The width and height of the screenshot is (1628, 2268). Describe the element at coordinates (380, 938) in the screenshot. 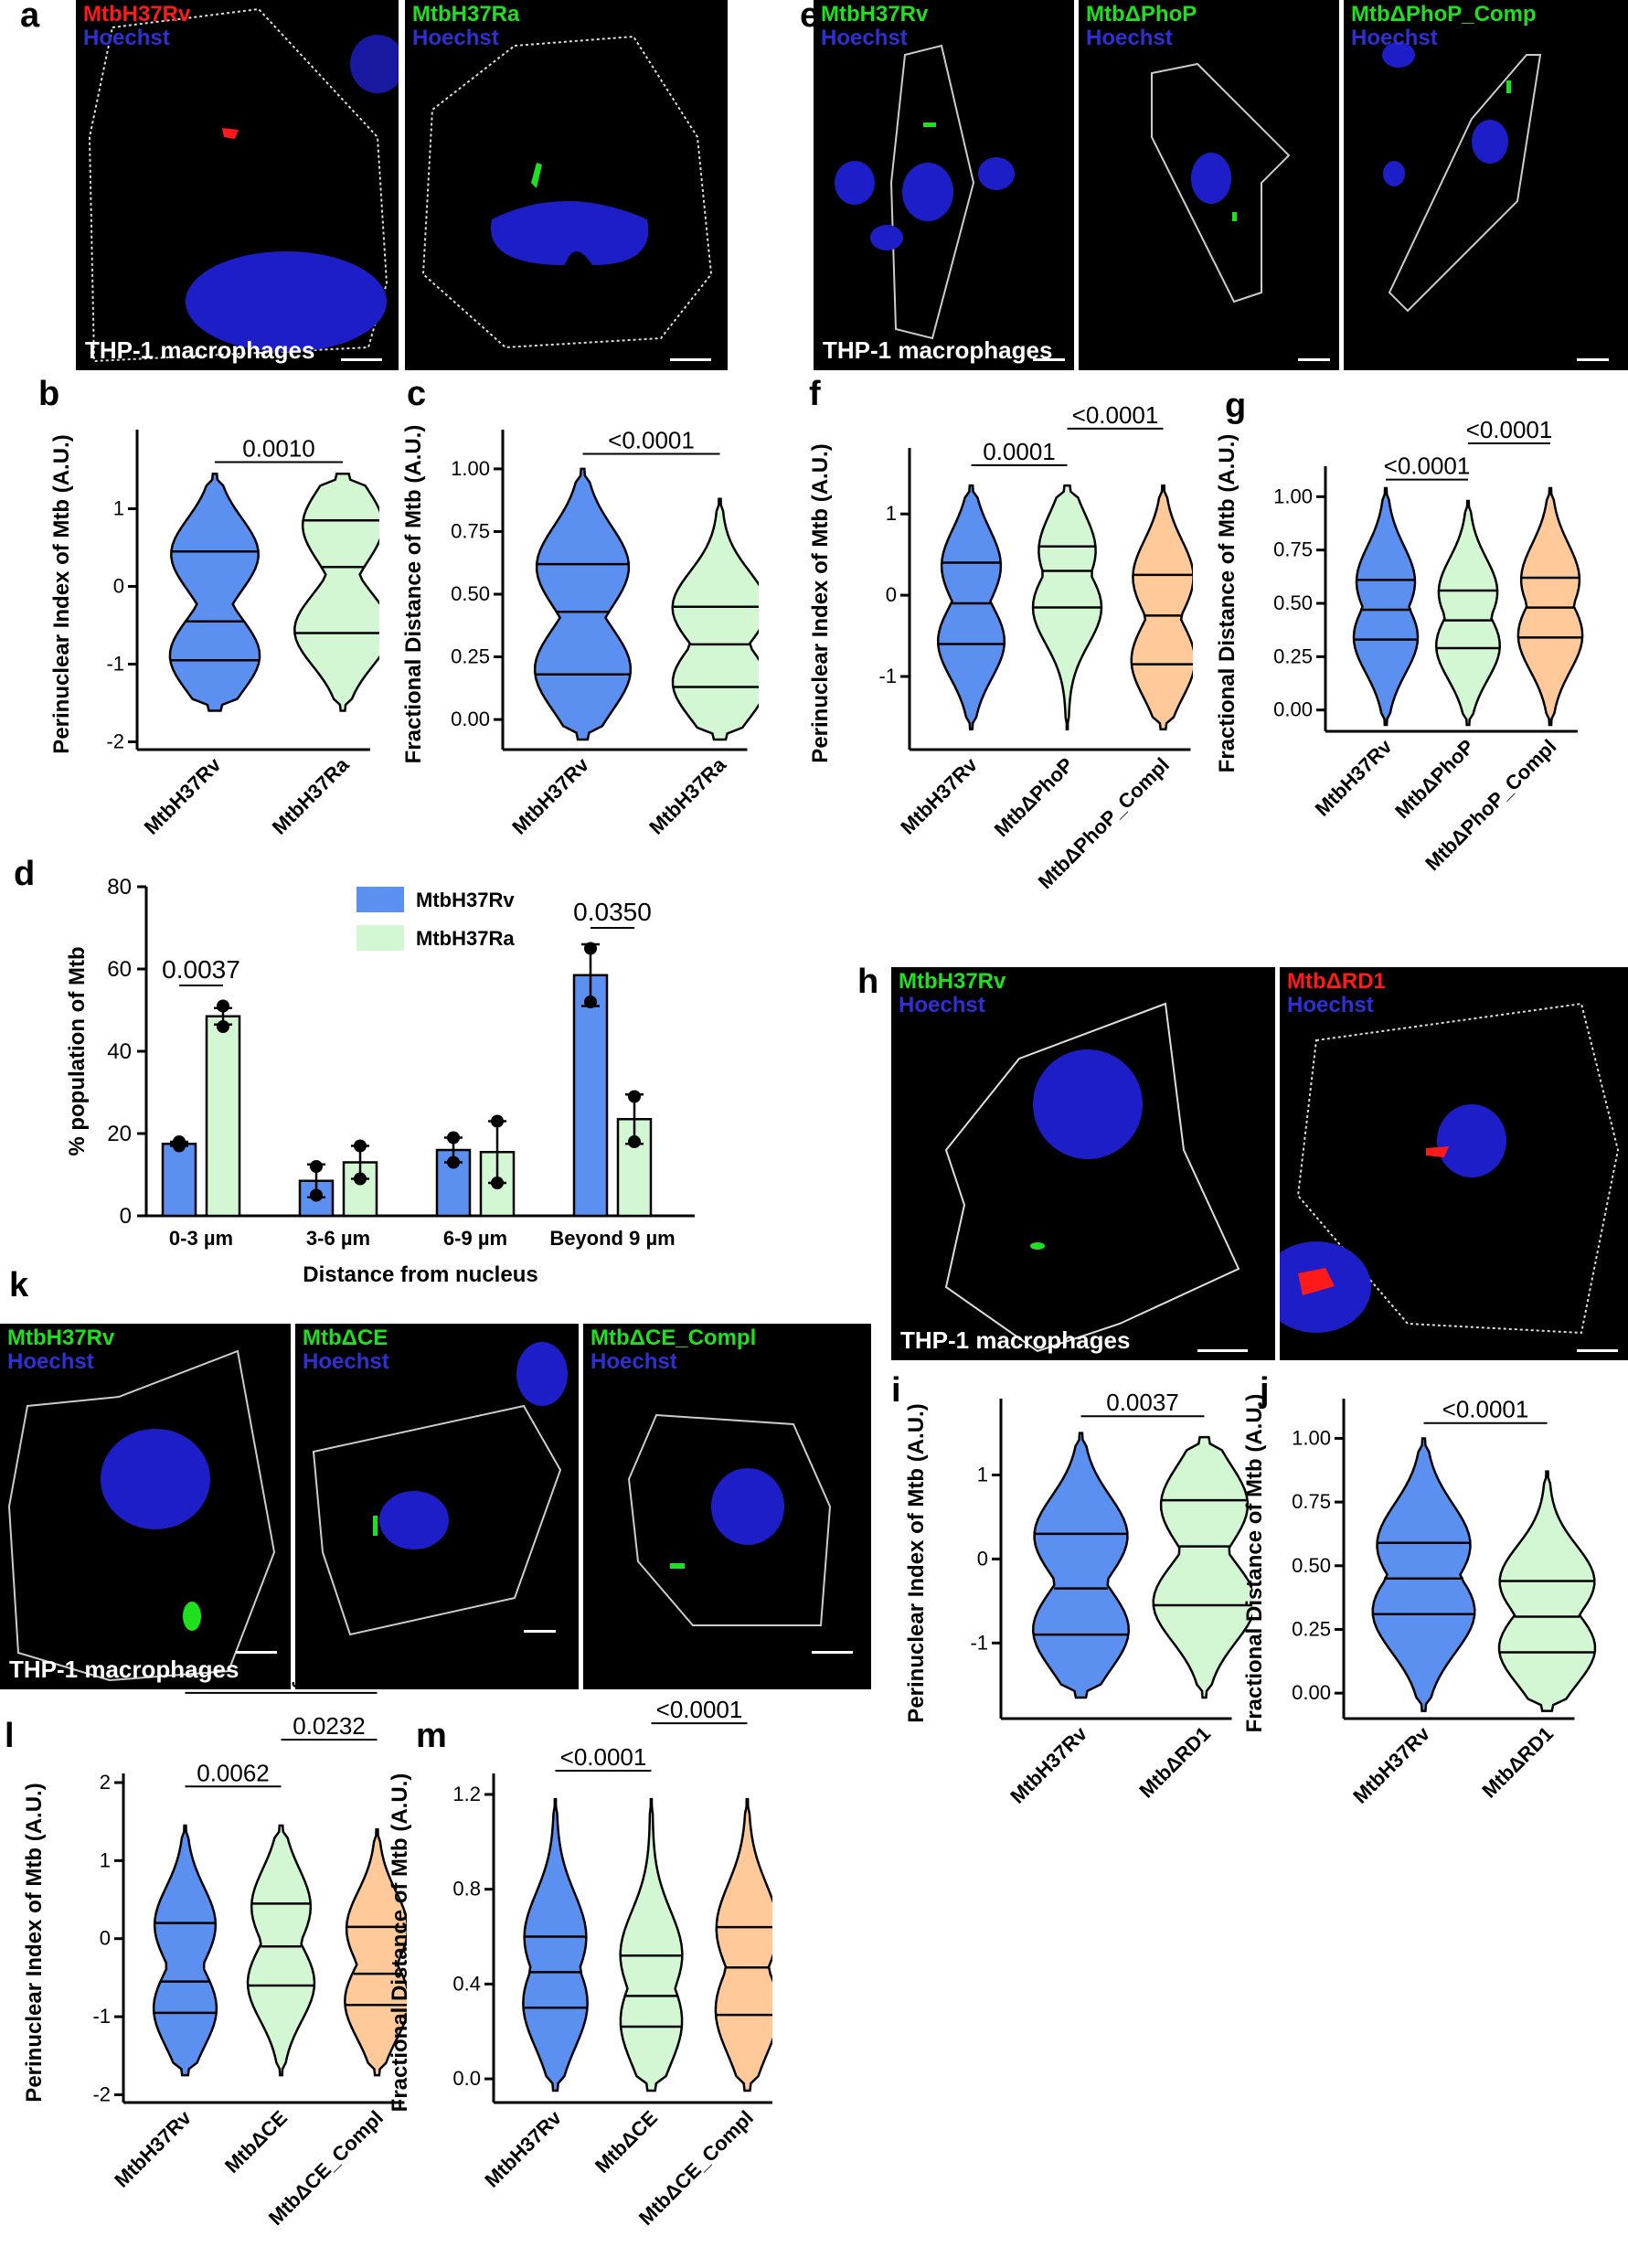

I see `legend-swatch-MtbH37Ra` at that location.